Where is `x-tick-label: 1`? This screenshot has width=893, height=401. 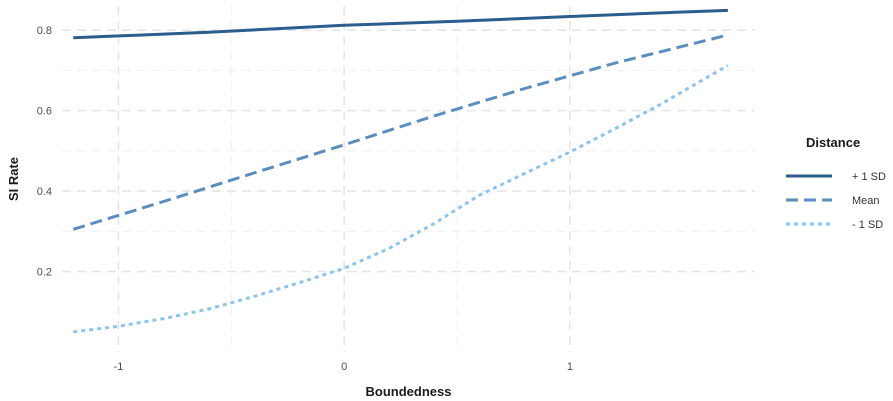
x-tick-label: 1 is located at coordinates (570, 367).